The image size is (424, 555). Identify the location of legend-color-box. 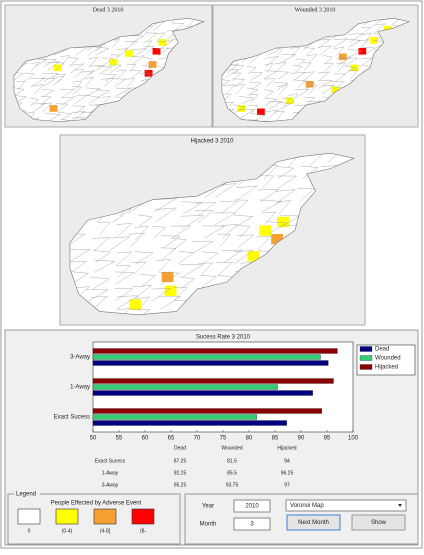
(67, 516).